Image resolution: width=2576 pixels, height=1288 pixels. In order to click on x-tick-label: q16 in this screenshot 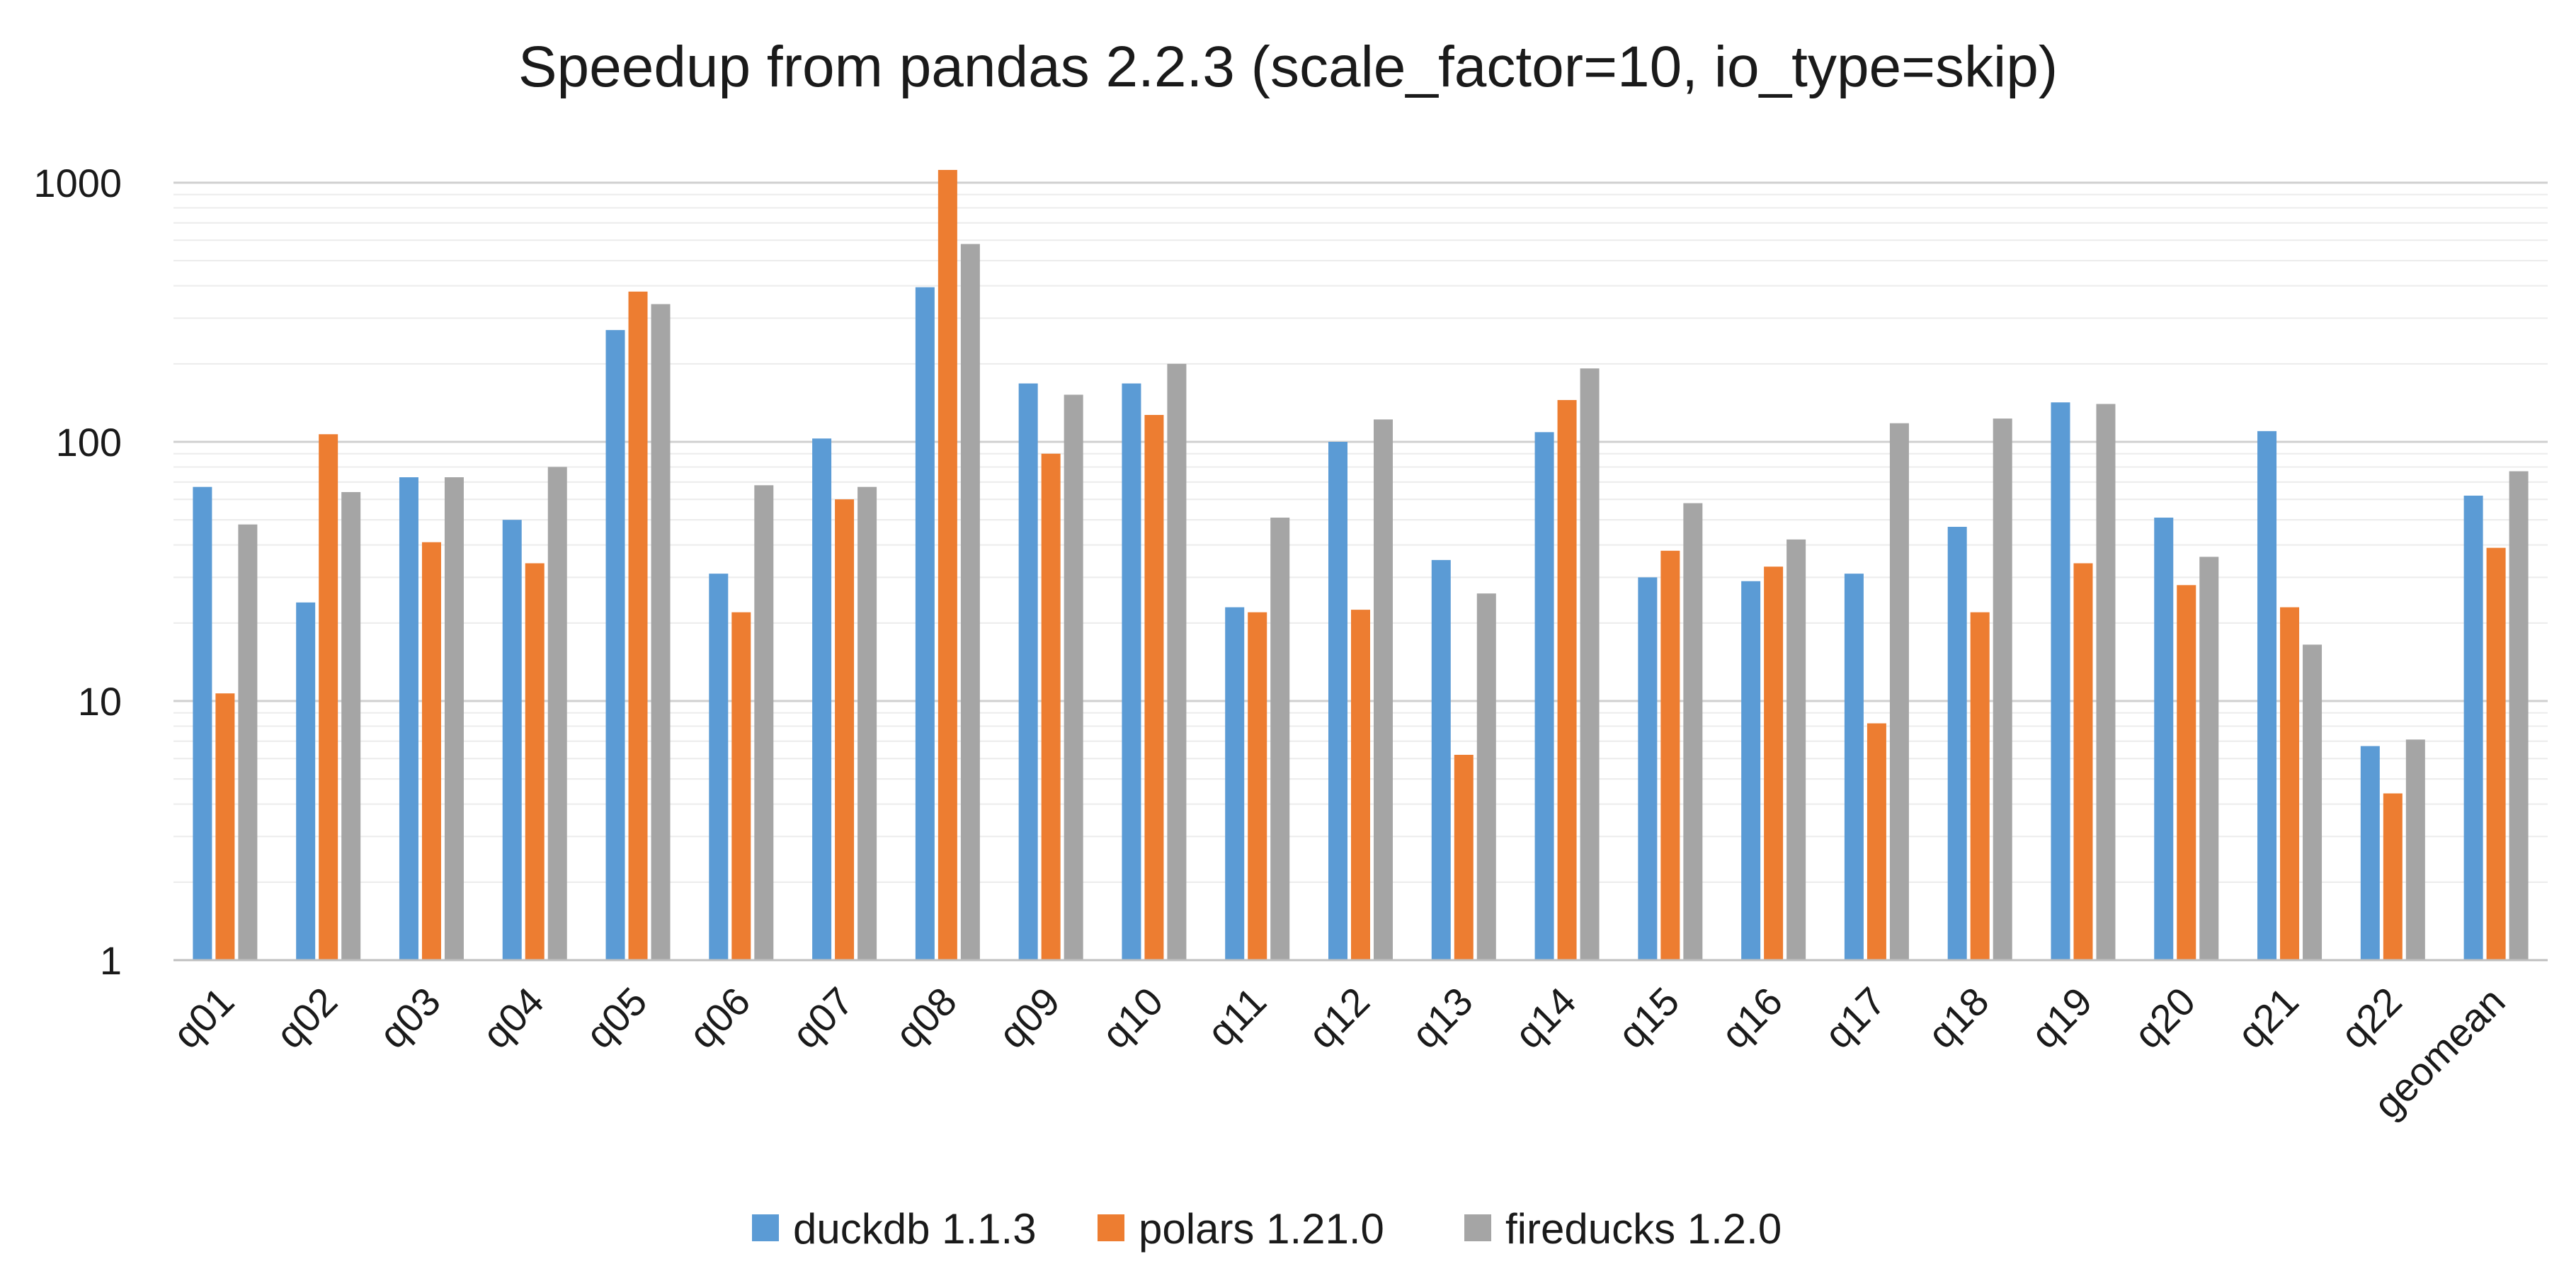, I will do `click(1751, 1018)`.